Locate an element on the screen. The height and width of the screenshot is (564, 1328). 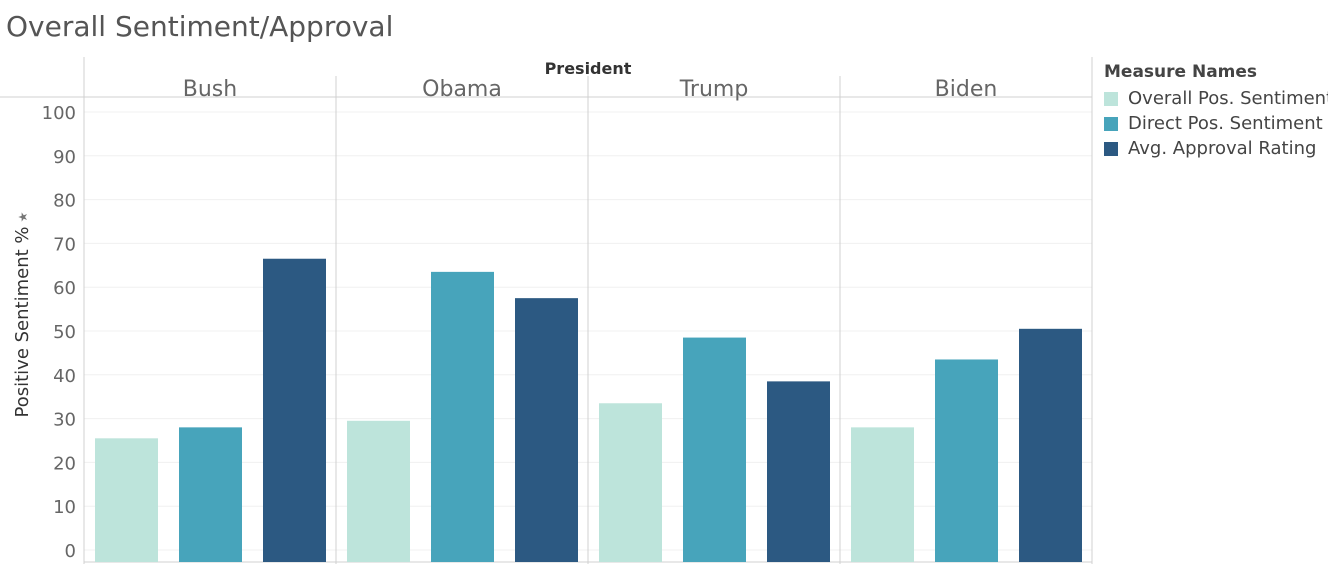
category-label: Obama is located at coordinates (462, 89).